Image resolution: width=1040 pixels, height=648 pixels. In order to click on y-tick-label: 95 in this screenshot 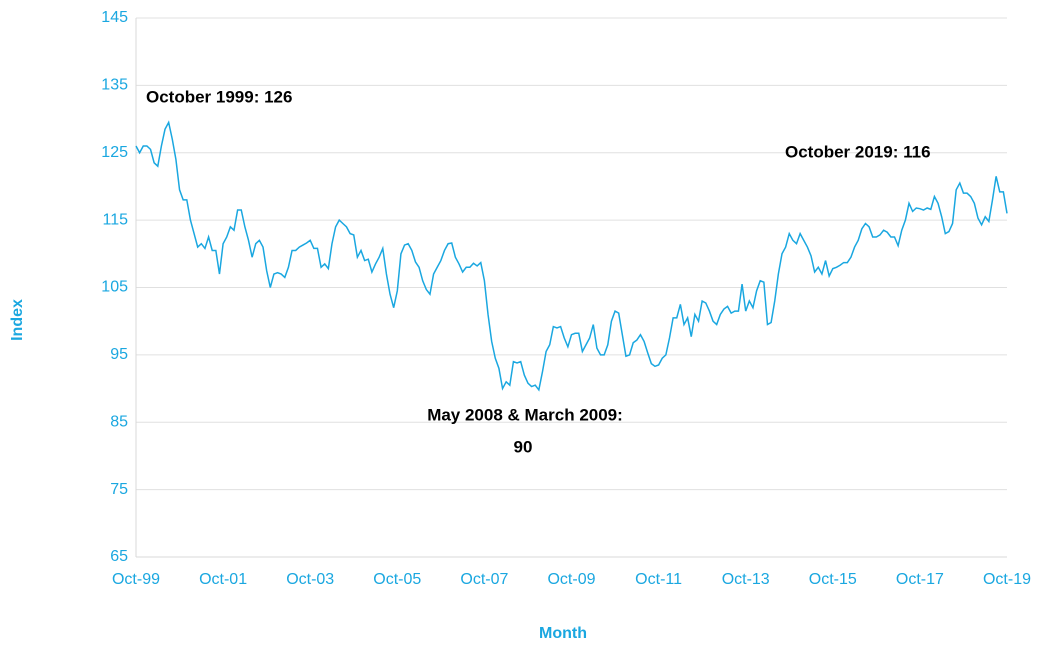, I will do `click(119, 354)`.